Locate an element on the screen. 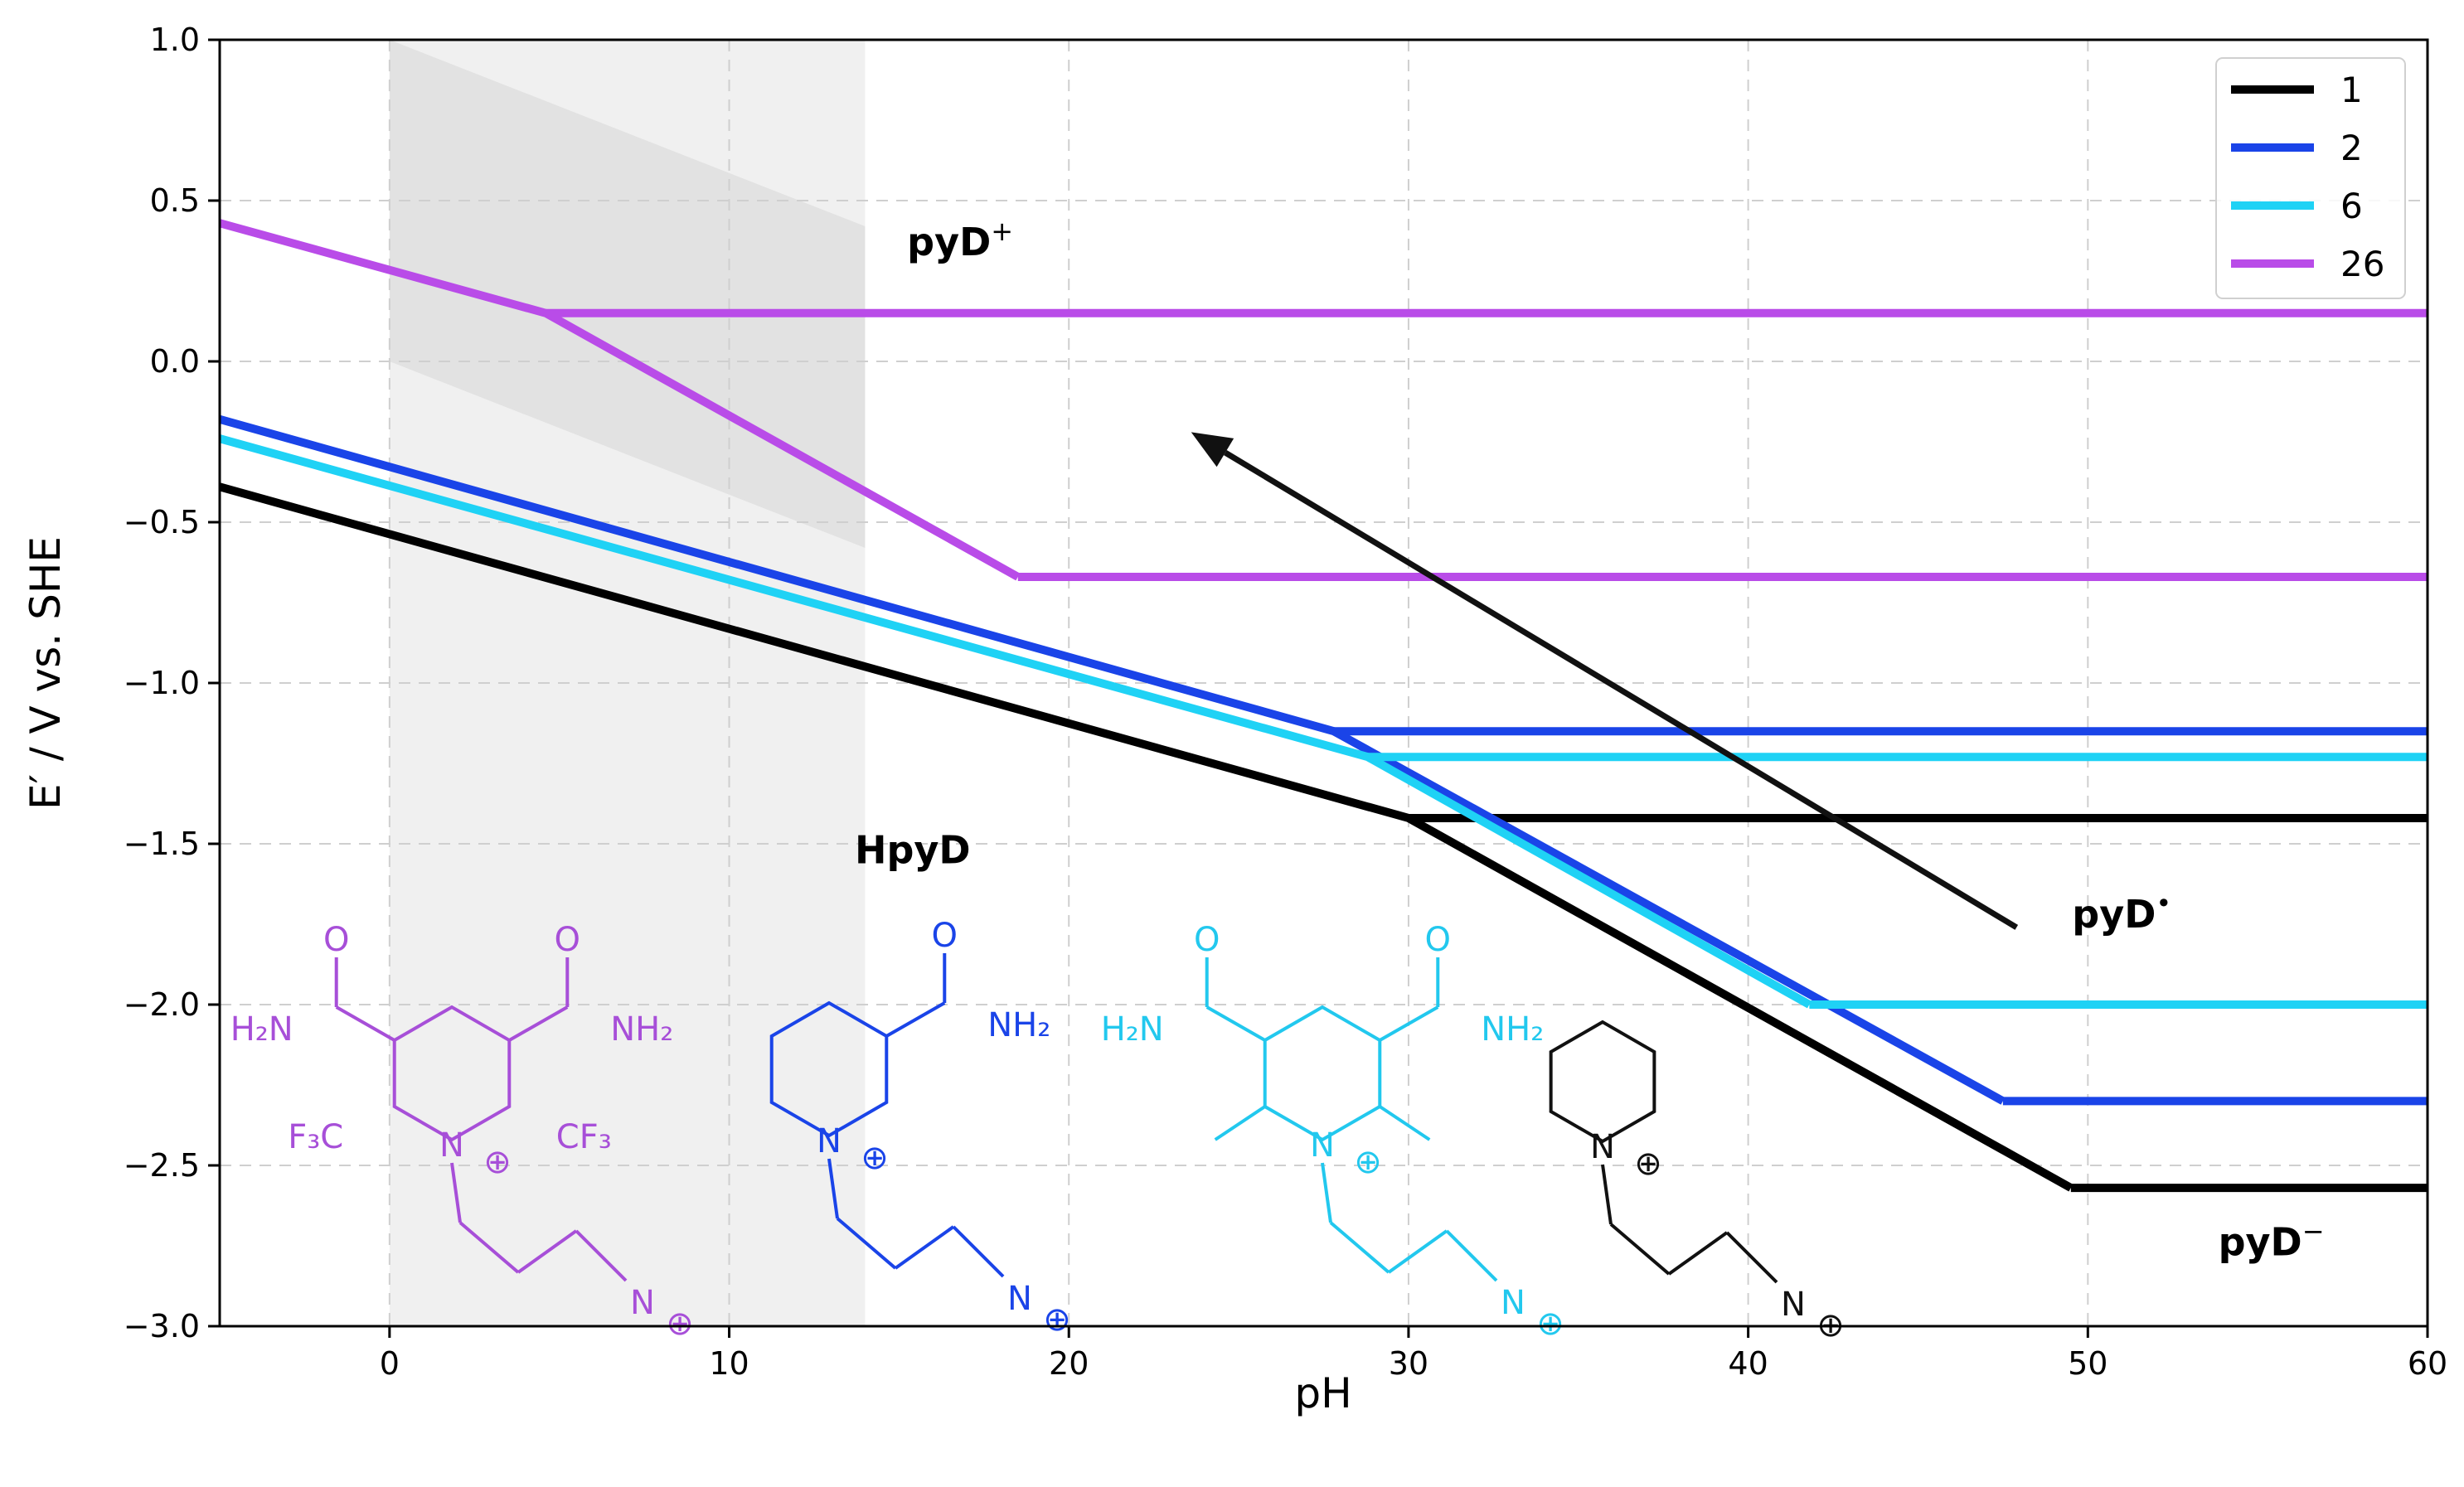 This screenshot has width=2464, height=1487. y-tick-label: 1.0 is located at coordinates (175, 40).